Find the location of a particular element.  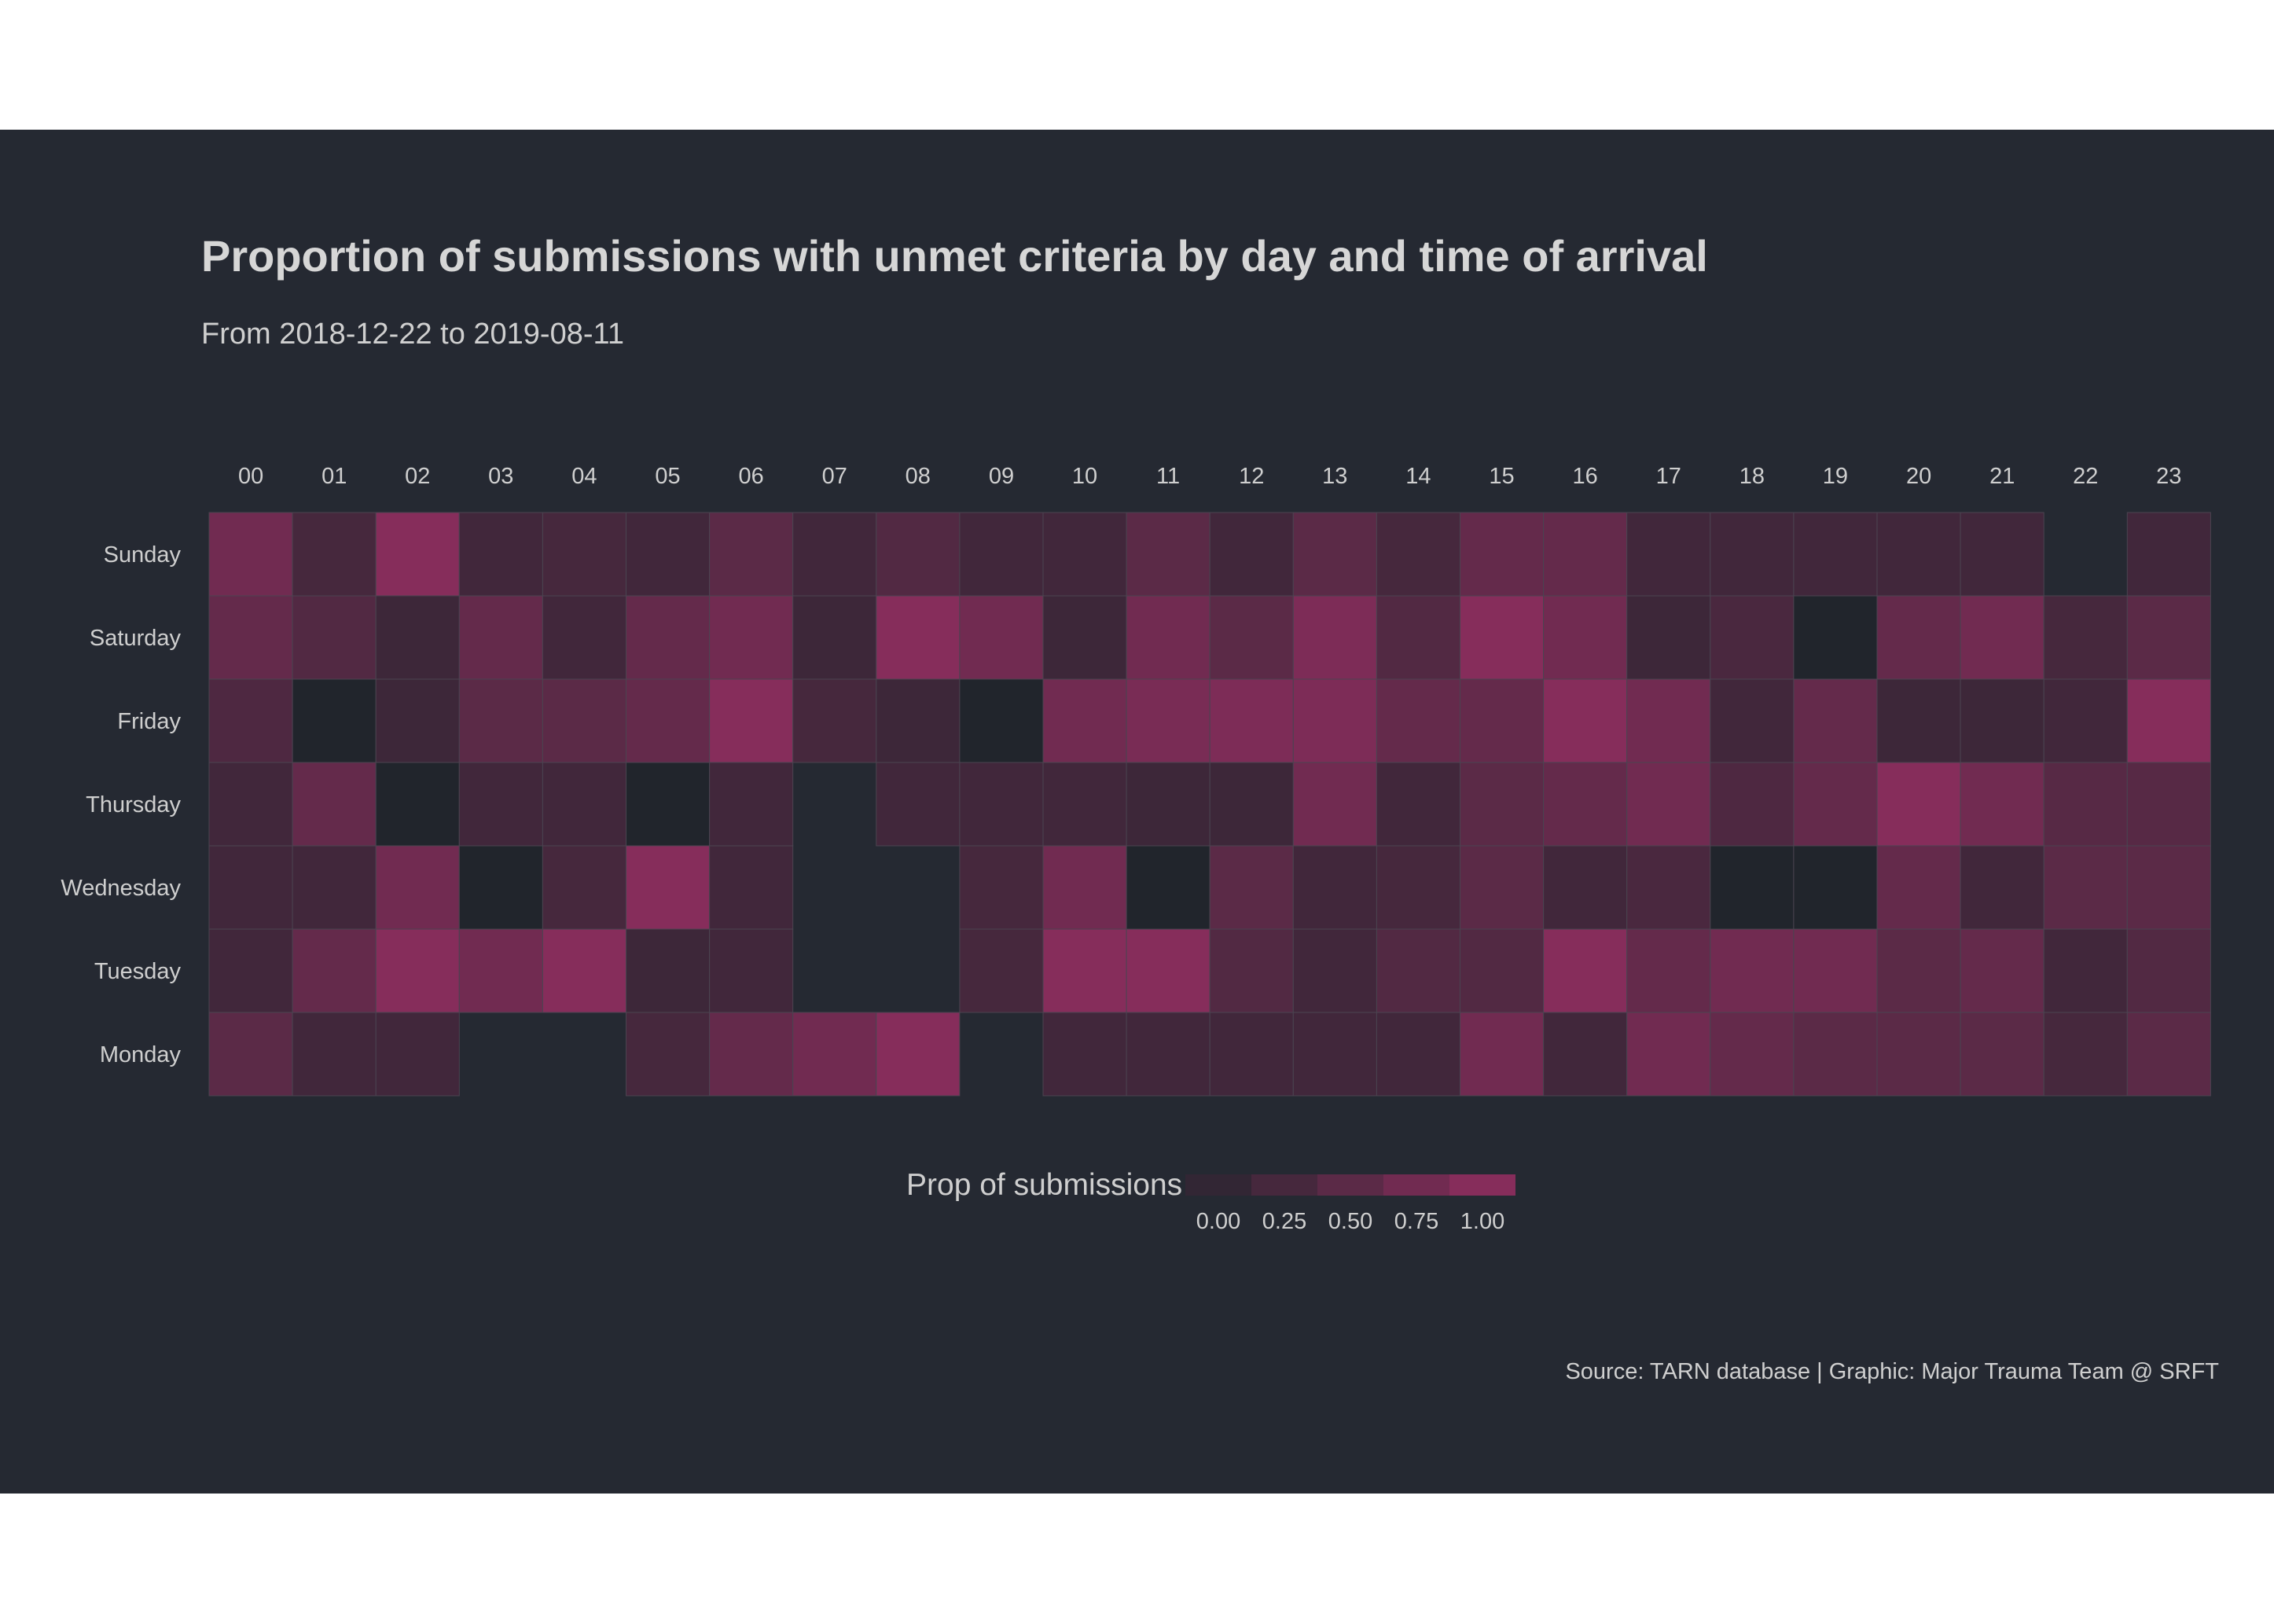

y-tick-label: Tuesday is located at coordinates (138, 971).